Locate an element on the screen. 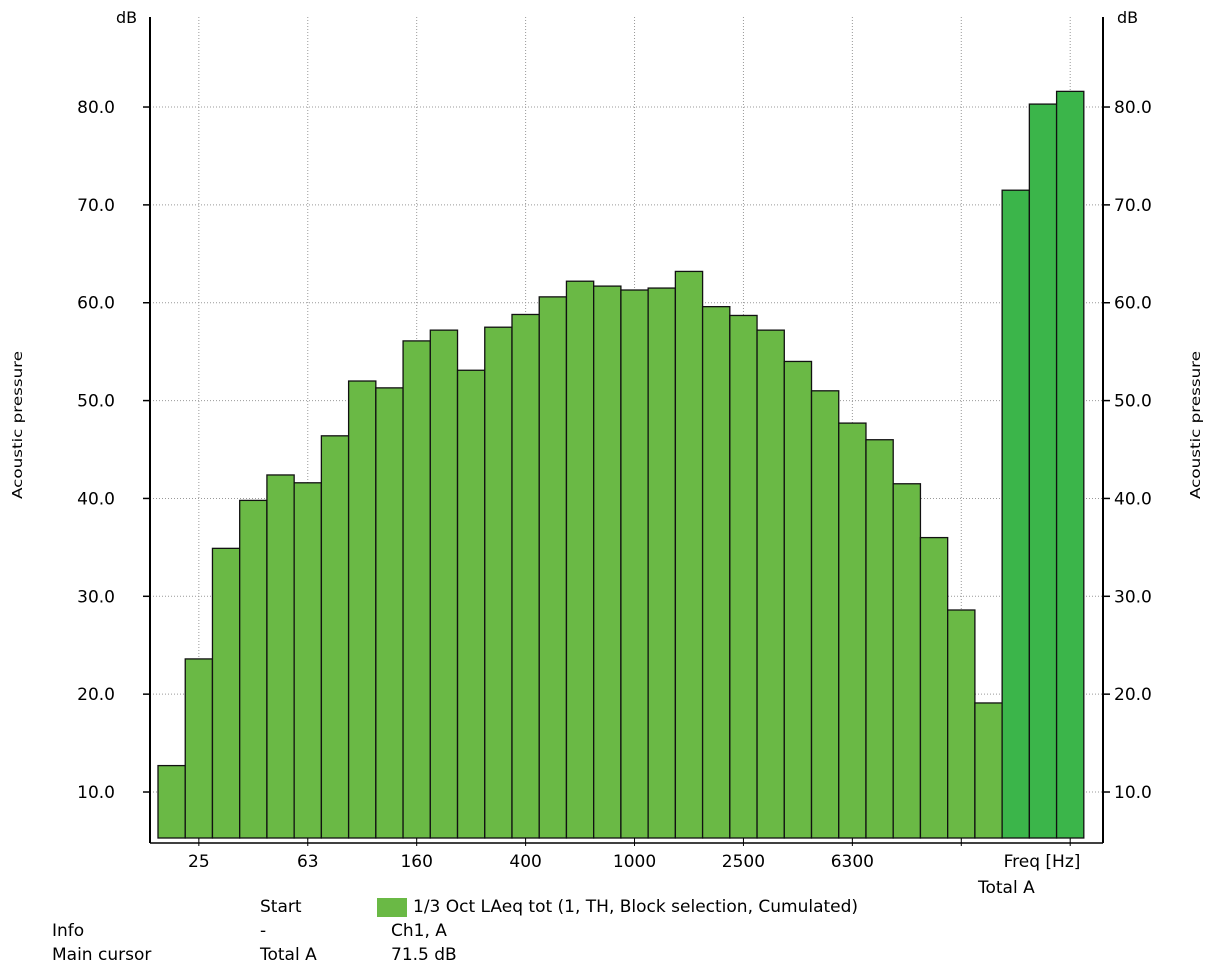  y-tick-label-right: 20.0 is located at coordinates (1133, 695).